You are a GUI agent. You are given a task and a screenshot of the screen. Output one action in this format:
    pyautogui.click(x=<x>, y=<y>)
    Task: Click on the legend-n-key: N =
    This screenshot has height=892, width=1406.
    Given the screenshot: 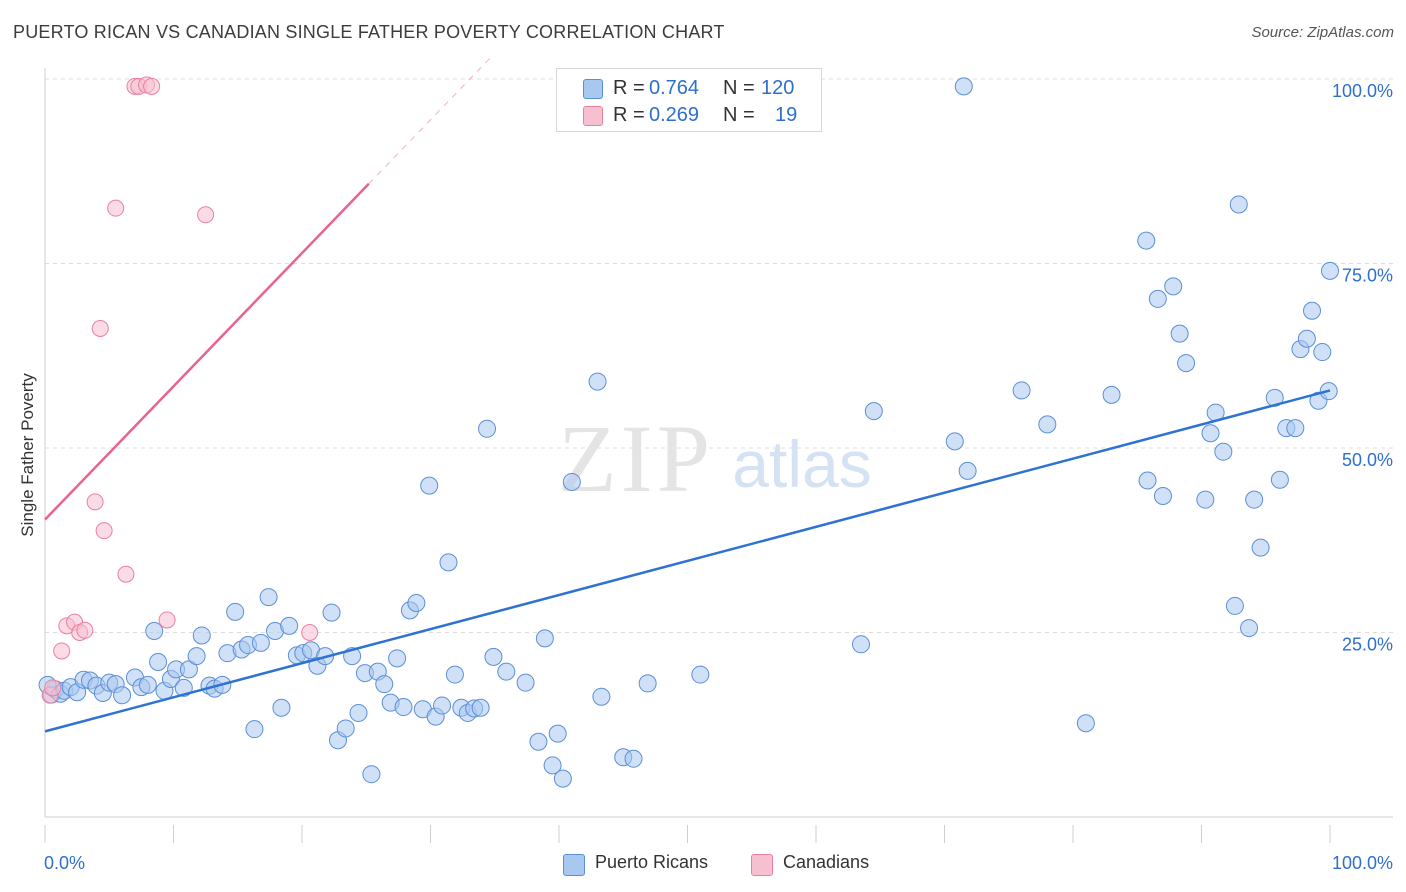 What is the action you would take?
    pyautogui.click(x=739, y=88)
    